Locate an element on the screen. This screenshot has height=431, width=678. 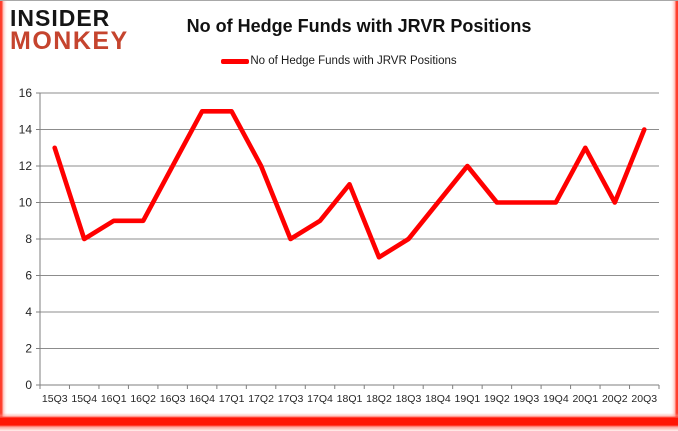
svg-text: 17Q4 is located at coordinates (320, 399).